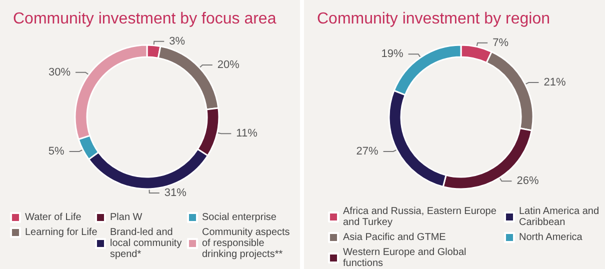  Describe the element at coordinates (61, 232) in the screenshot. I see `legend-label: Learning for Life` at that location.